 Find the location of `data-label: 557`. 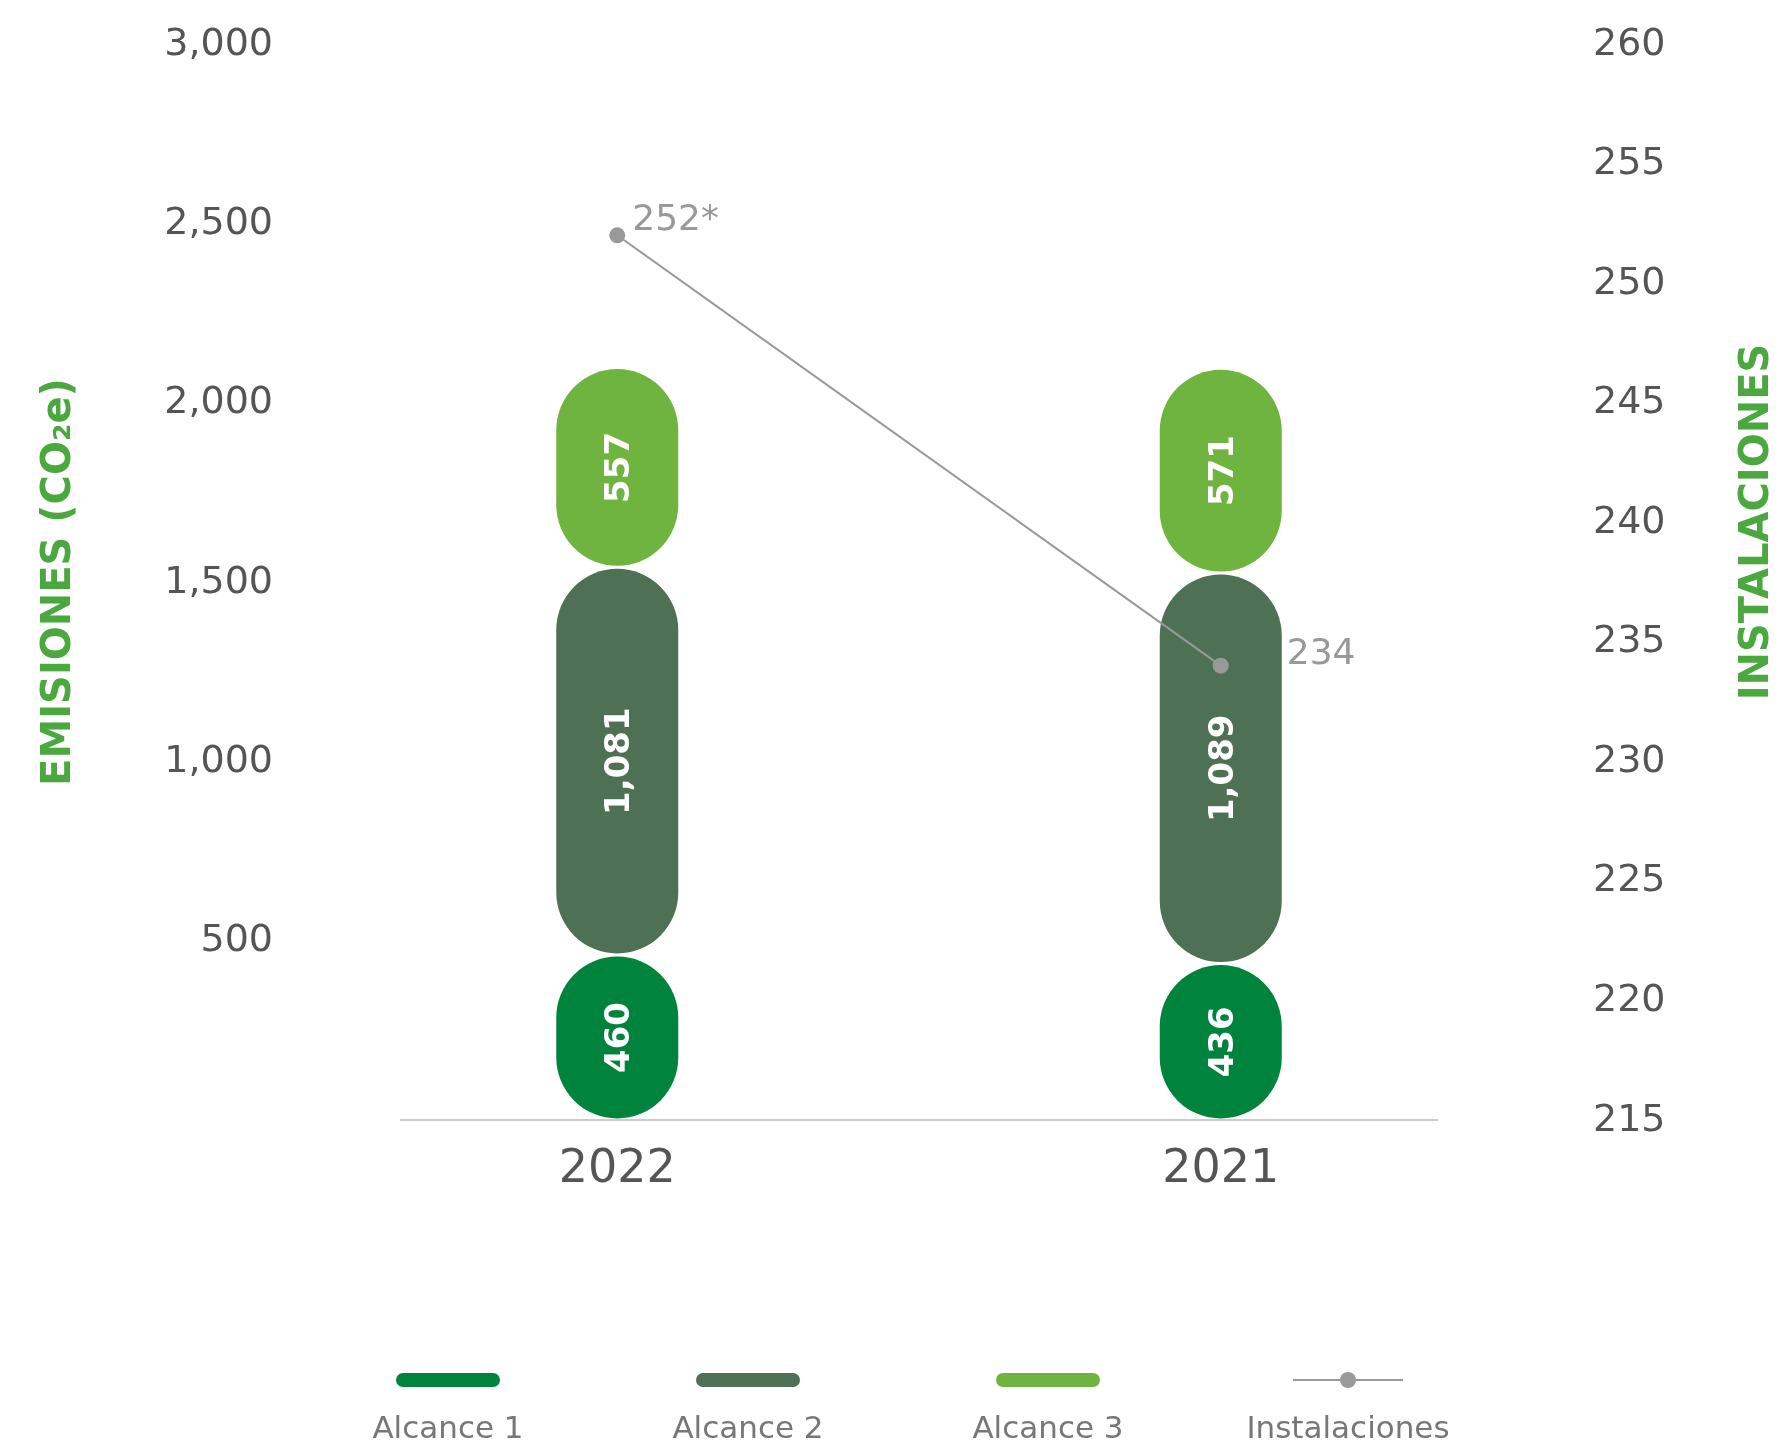

data-label: 557 is located at coordinates (617, 467).